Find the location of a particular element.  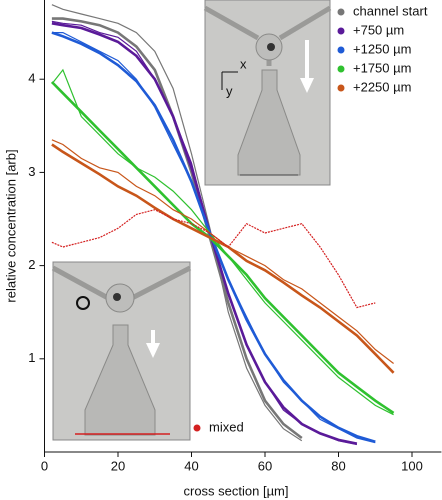

y-axis-label: relative concentration [arb] is located at coordinates (10, 225).